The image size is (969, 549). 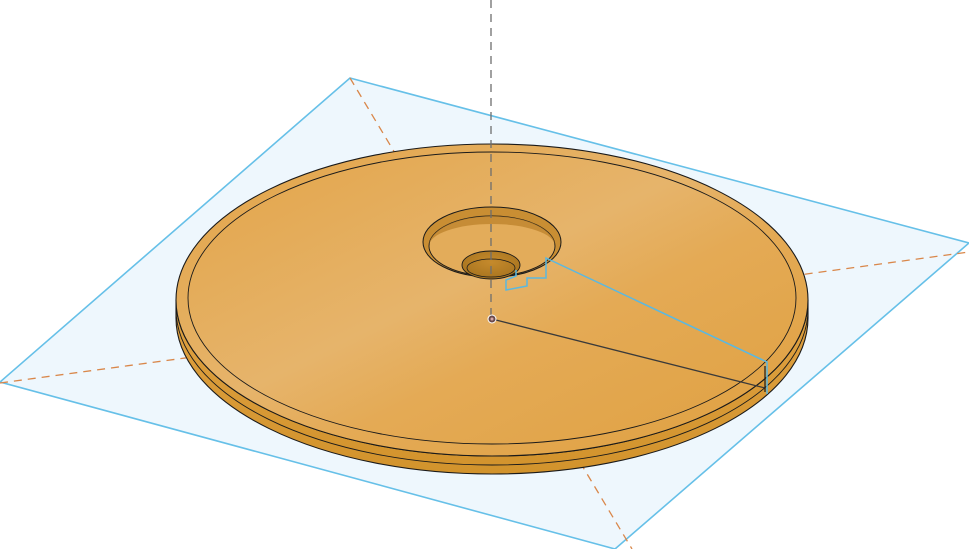 I want to click on radial-sketch-line, so click(x=628, y=353).